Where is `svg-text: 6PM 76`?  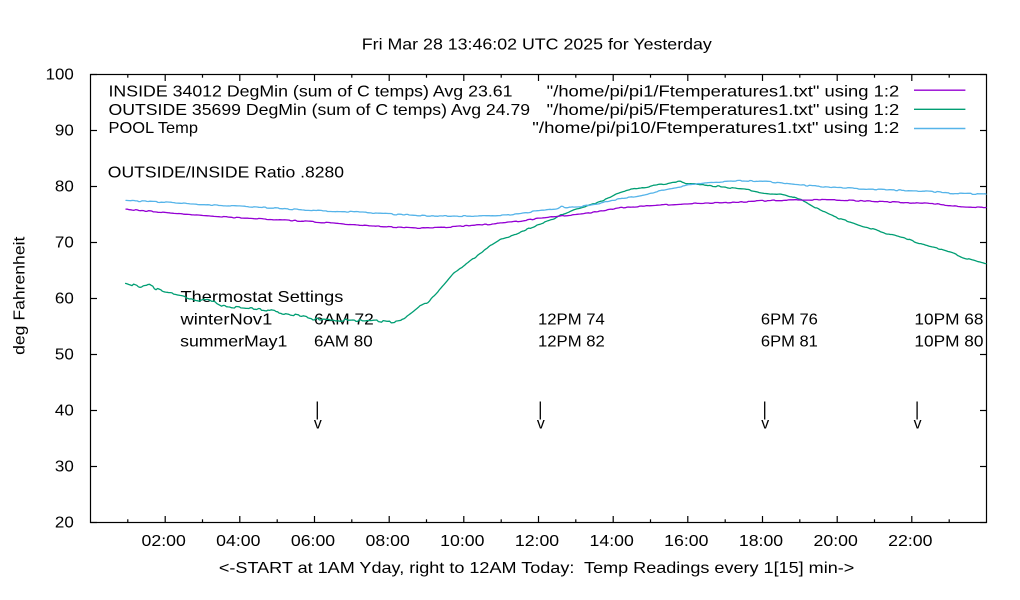 svg-text: 6PM 76 is located at coordinates (789, 320).